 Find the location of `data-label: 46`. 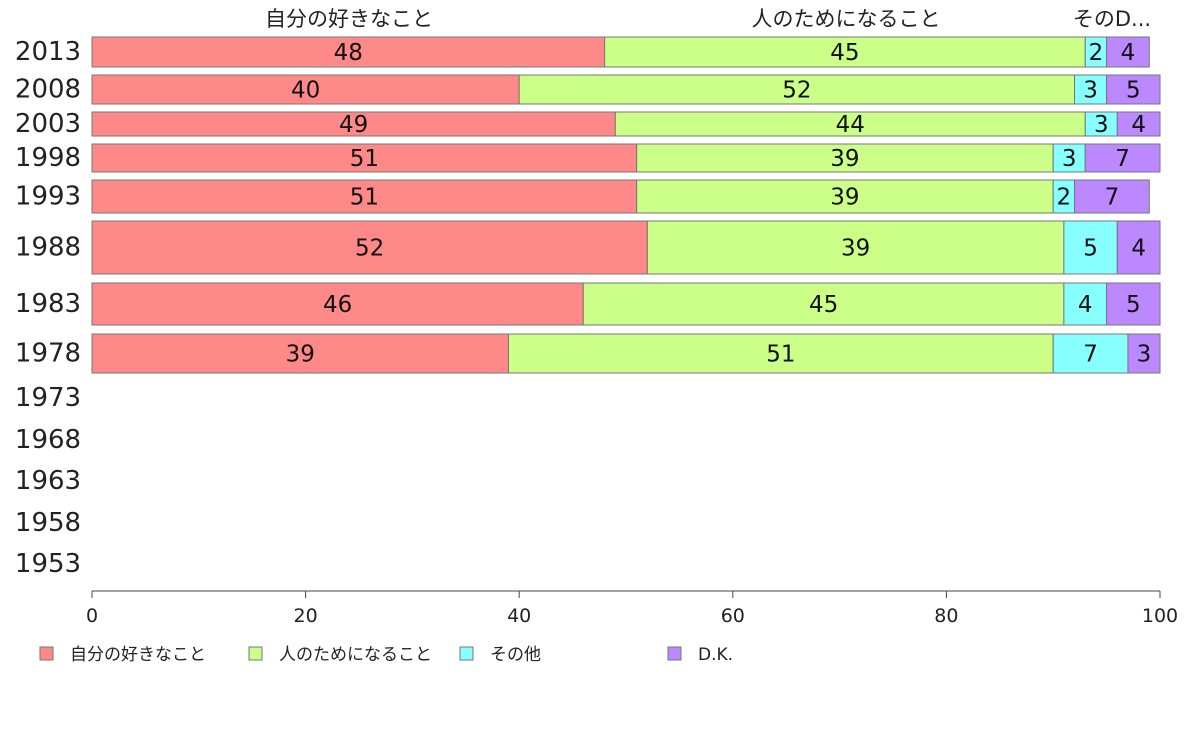

data-label: 46 is located at coordinates (337, 305).